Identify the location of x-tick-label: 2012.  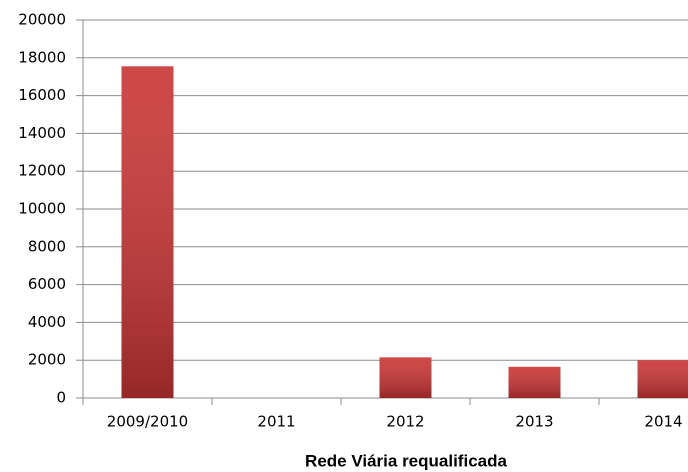
(405, 422).